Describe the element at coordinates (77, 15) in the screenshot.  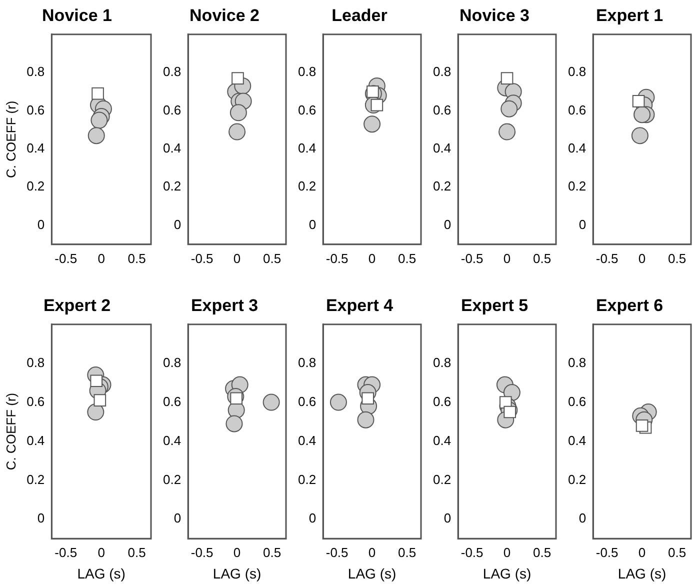
I see `chart-title: Novice 1` at that location.